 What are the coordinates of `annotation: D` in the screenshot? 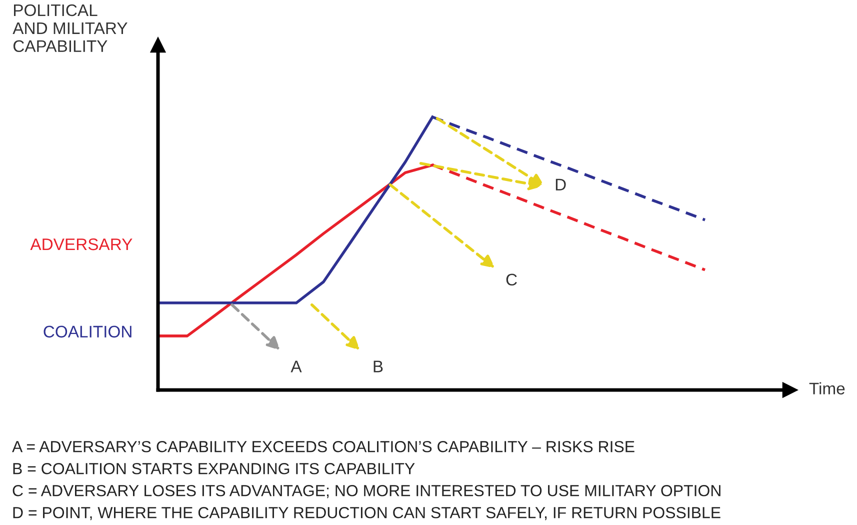 It's located at (561, 184).